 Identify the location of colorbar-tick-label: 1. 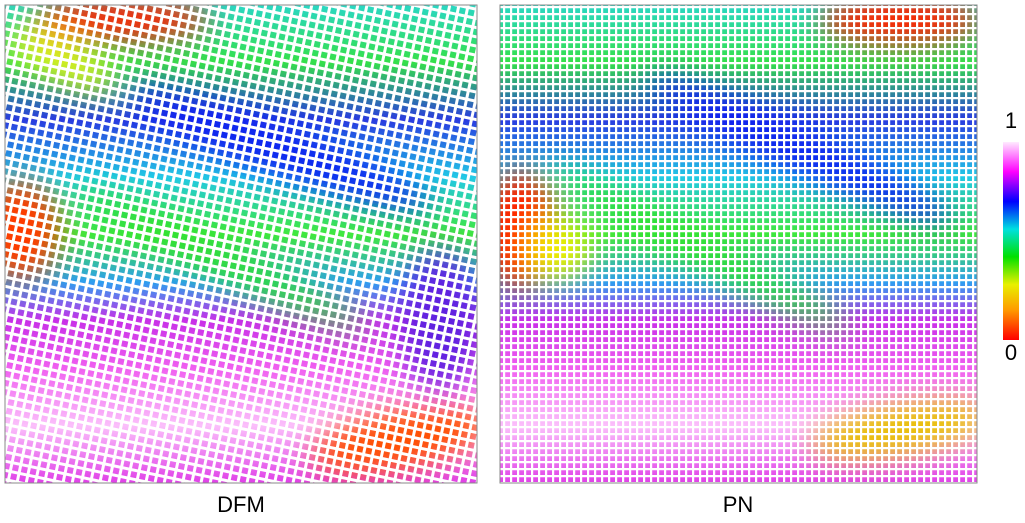
(1011, 120).